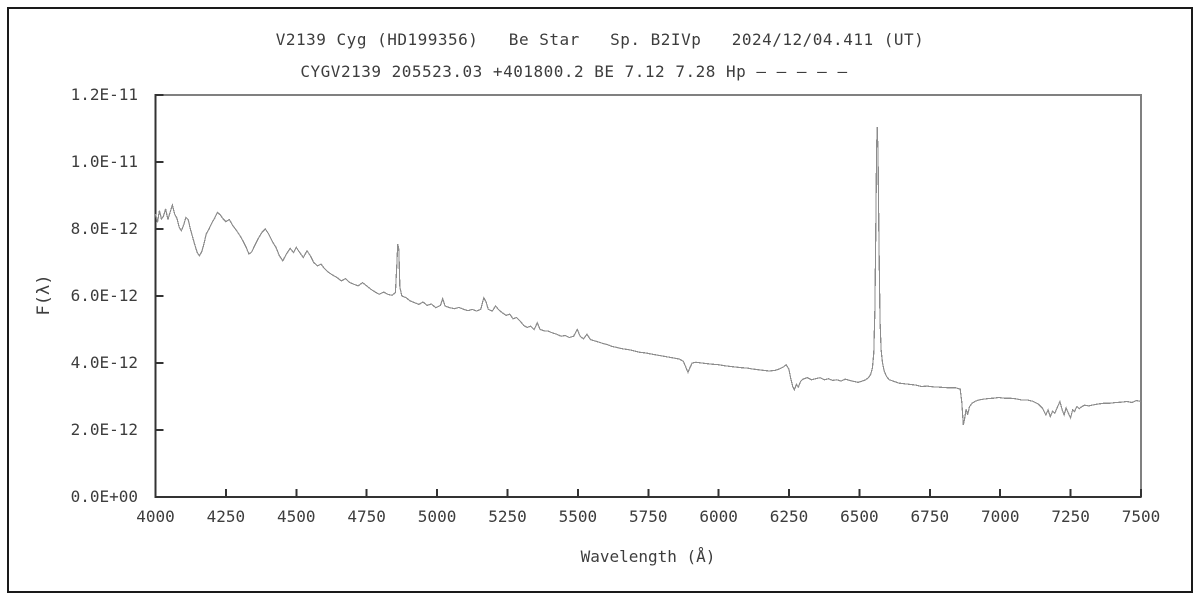 The height and width of the screenshot is (600, 1200). Describe the element at coordinates (104, 362) in the screenshot. I see `y-tick-label: 4.0E-12` at that location.